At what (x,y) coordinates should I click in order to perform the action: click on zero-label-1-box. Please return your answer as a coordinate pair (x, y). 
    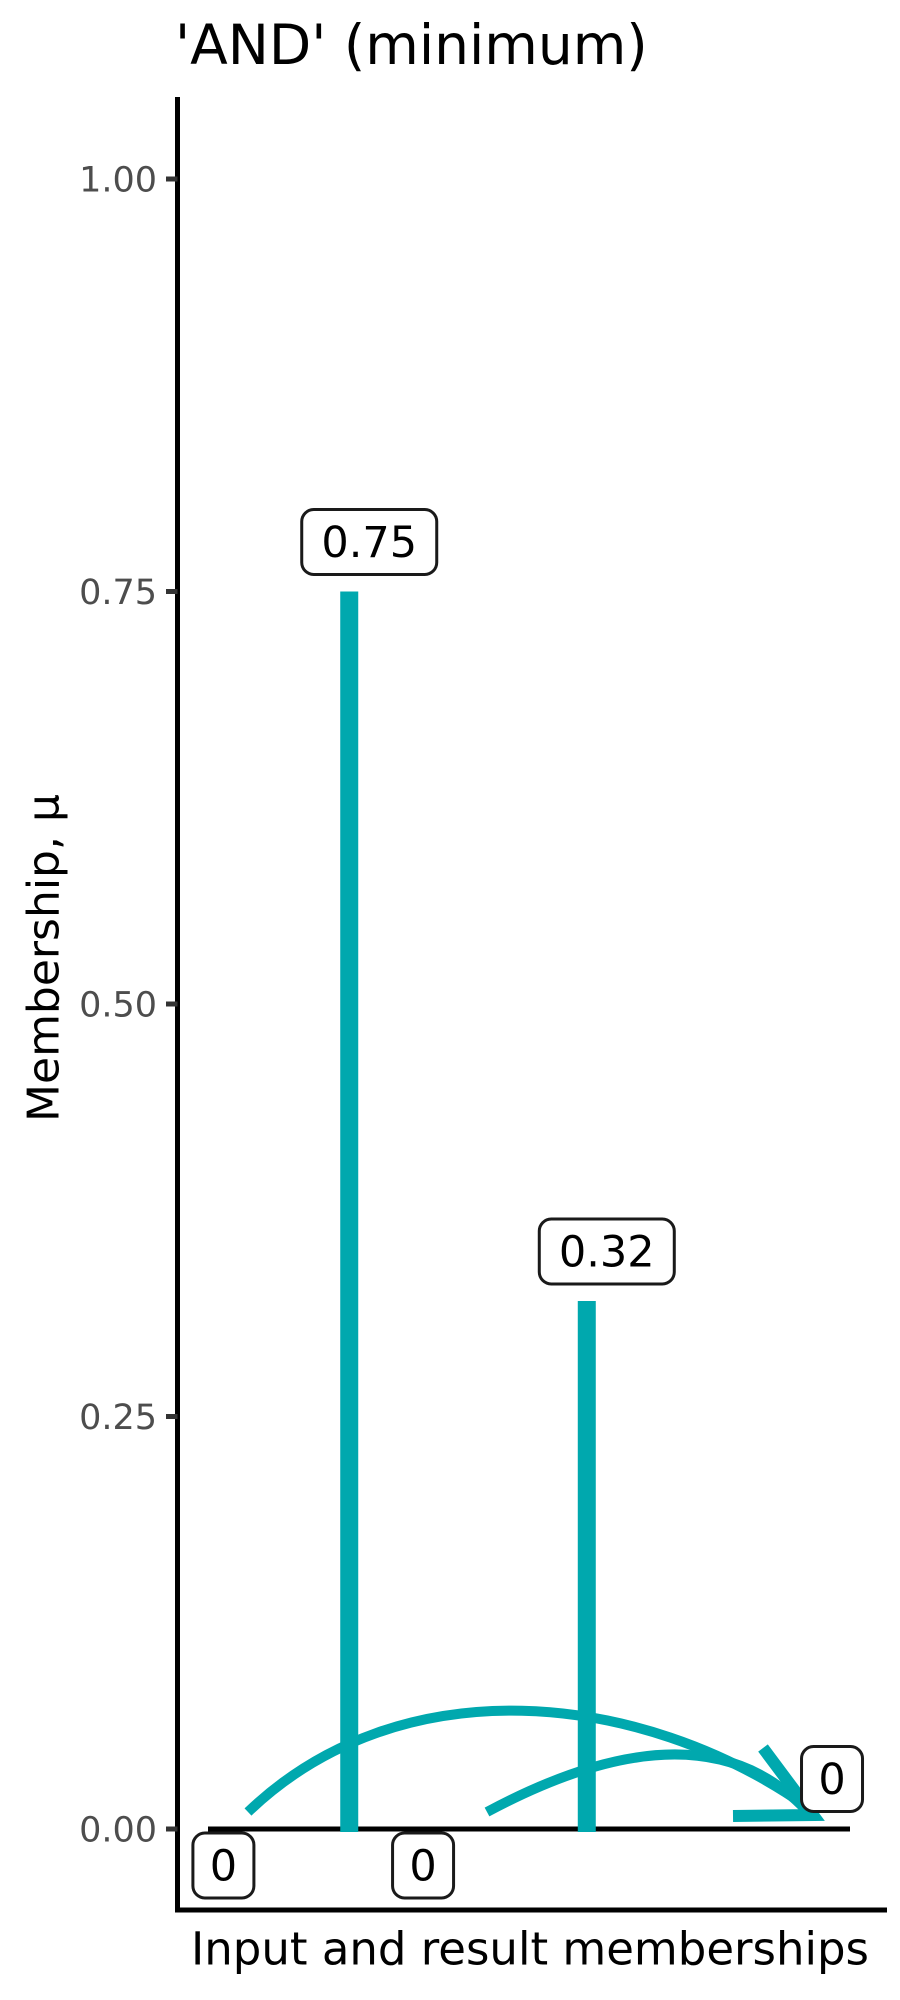
    Looking at the image, I should click on (223, 1865).